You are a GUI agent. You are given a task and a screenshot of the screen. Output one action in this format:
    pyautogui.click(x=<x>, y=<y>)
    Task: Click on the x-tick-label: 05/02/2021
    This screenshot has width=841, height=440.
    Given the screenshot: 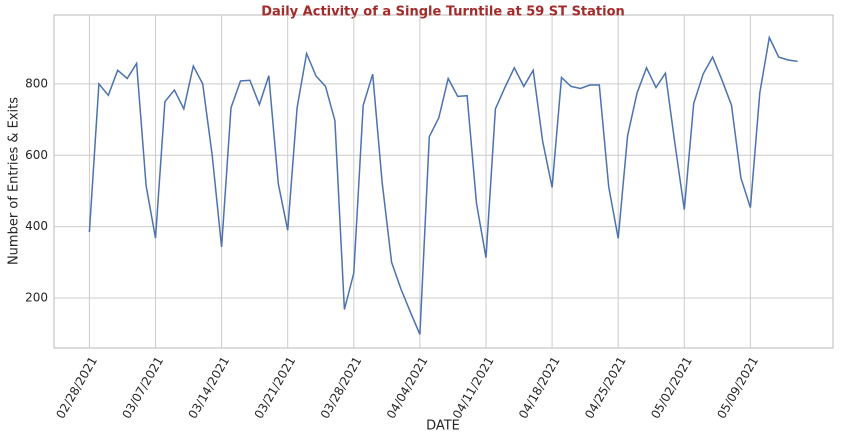 What is the action you would take?
    pyautogui.click(x=671, y=387)
    